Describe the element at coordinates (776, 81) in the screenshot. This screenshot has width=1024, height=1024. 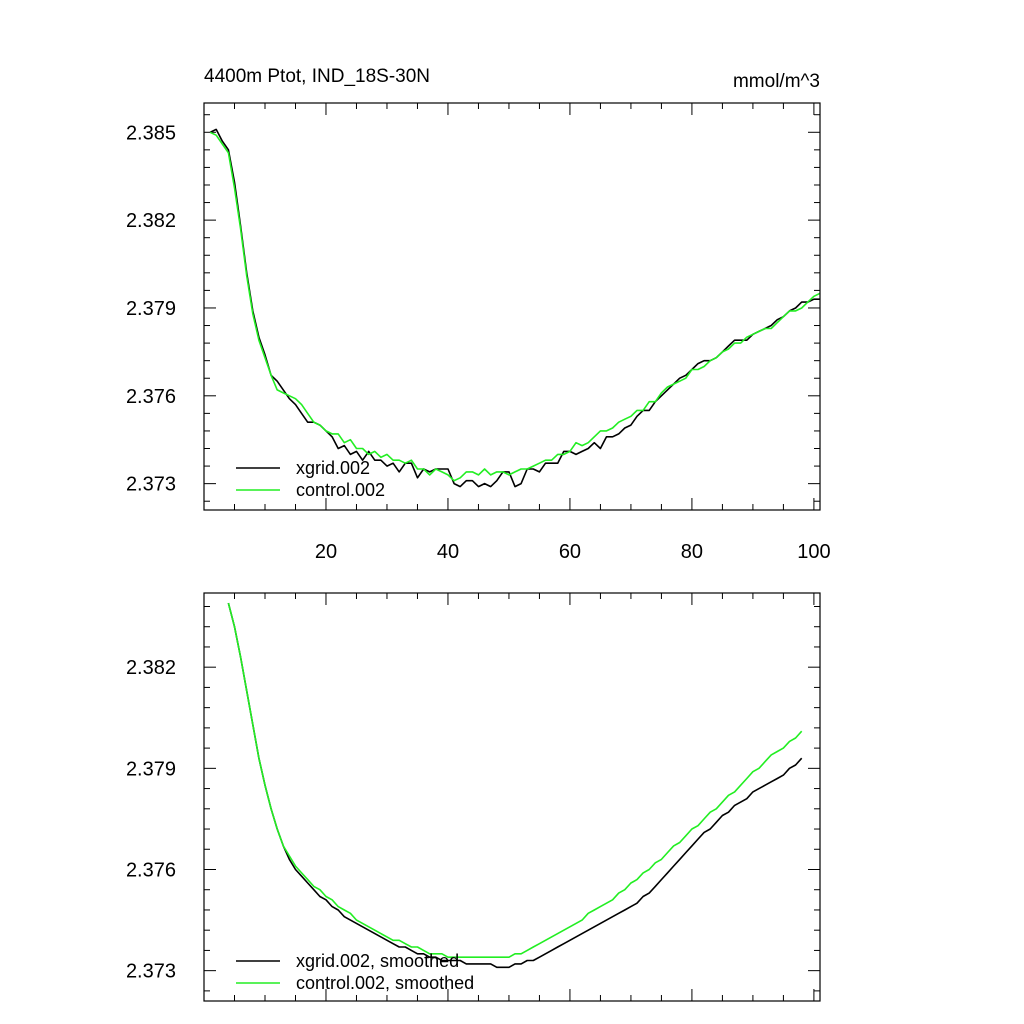
I see `units-label: mmol/m^3` at that location.